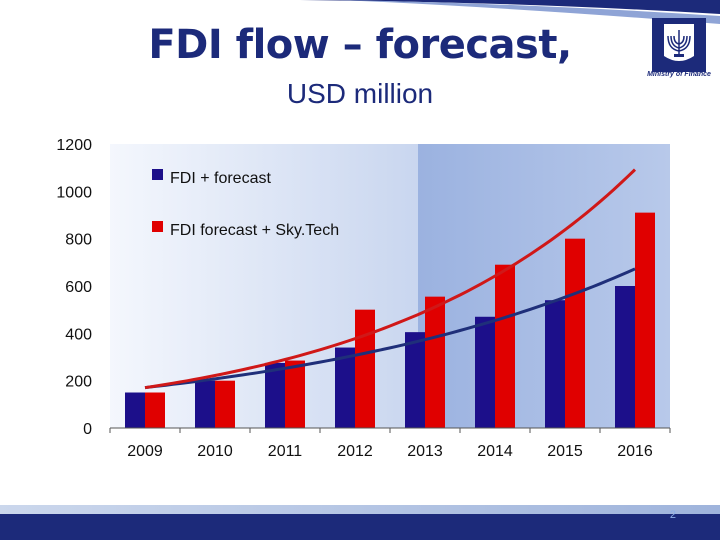 This screenshot has height=540, width=720. I want to click on y-tick-label: 600, so click(78, 287).